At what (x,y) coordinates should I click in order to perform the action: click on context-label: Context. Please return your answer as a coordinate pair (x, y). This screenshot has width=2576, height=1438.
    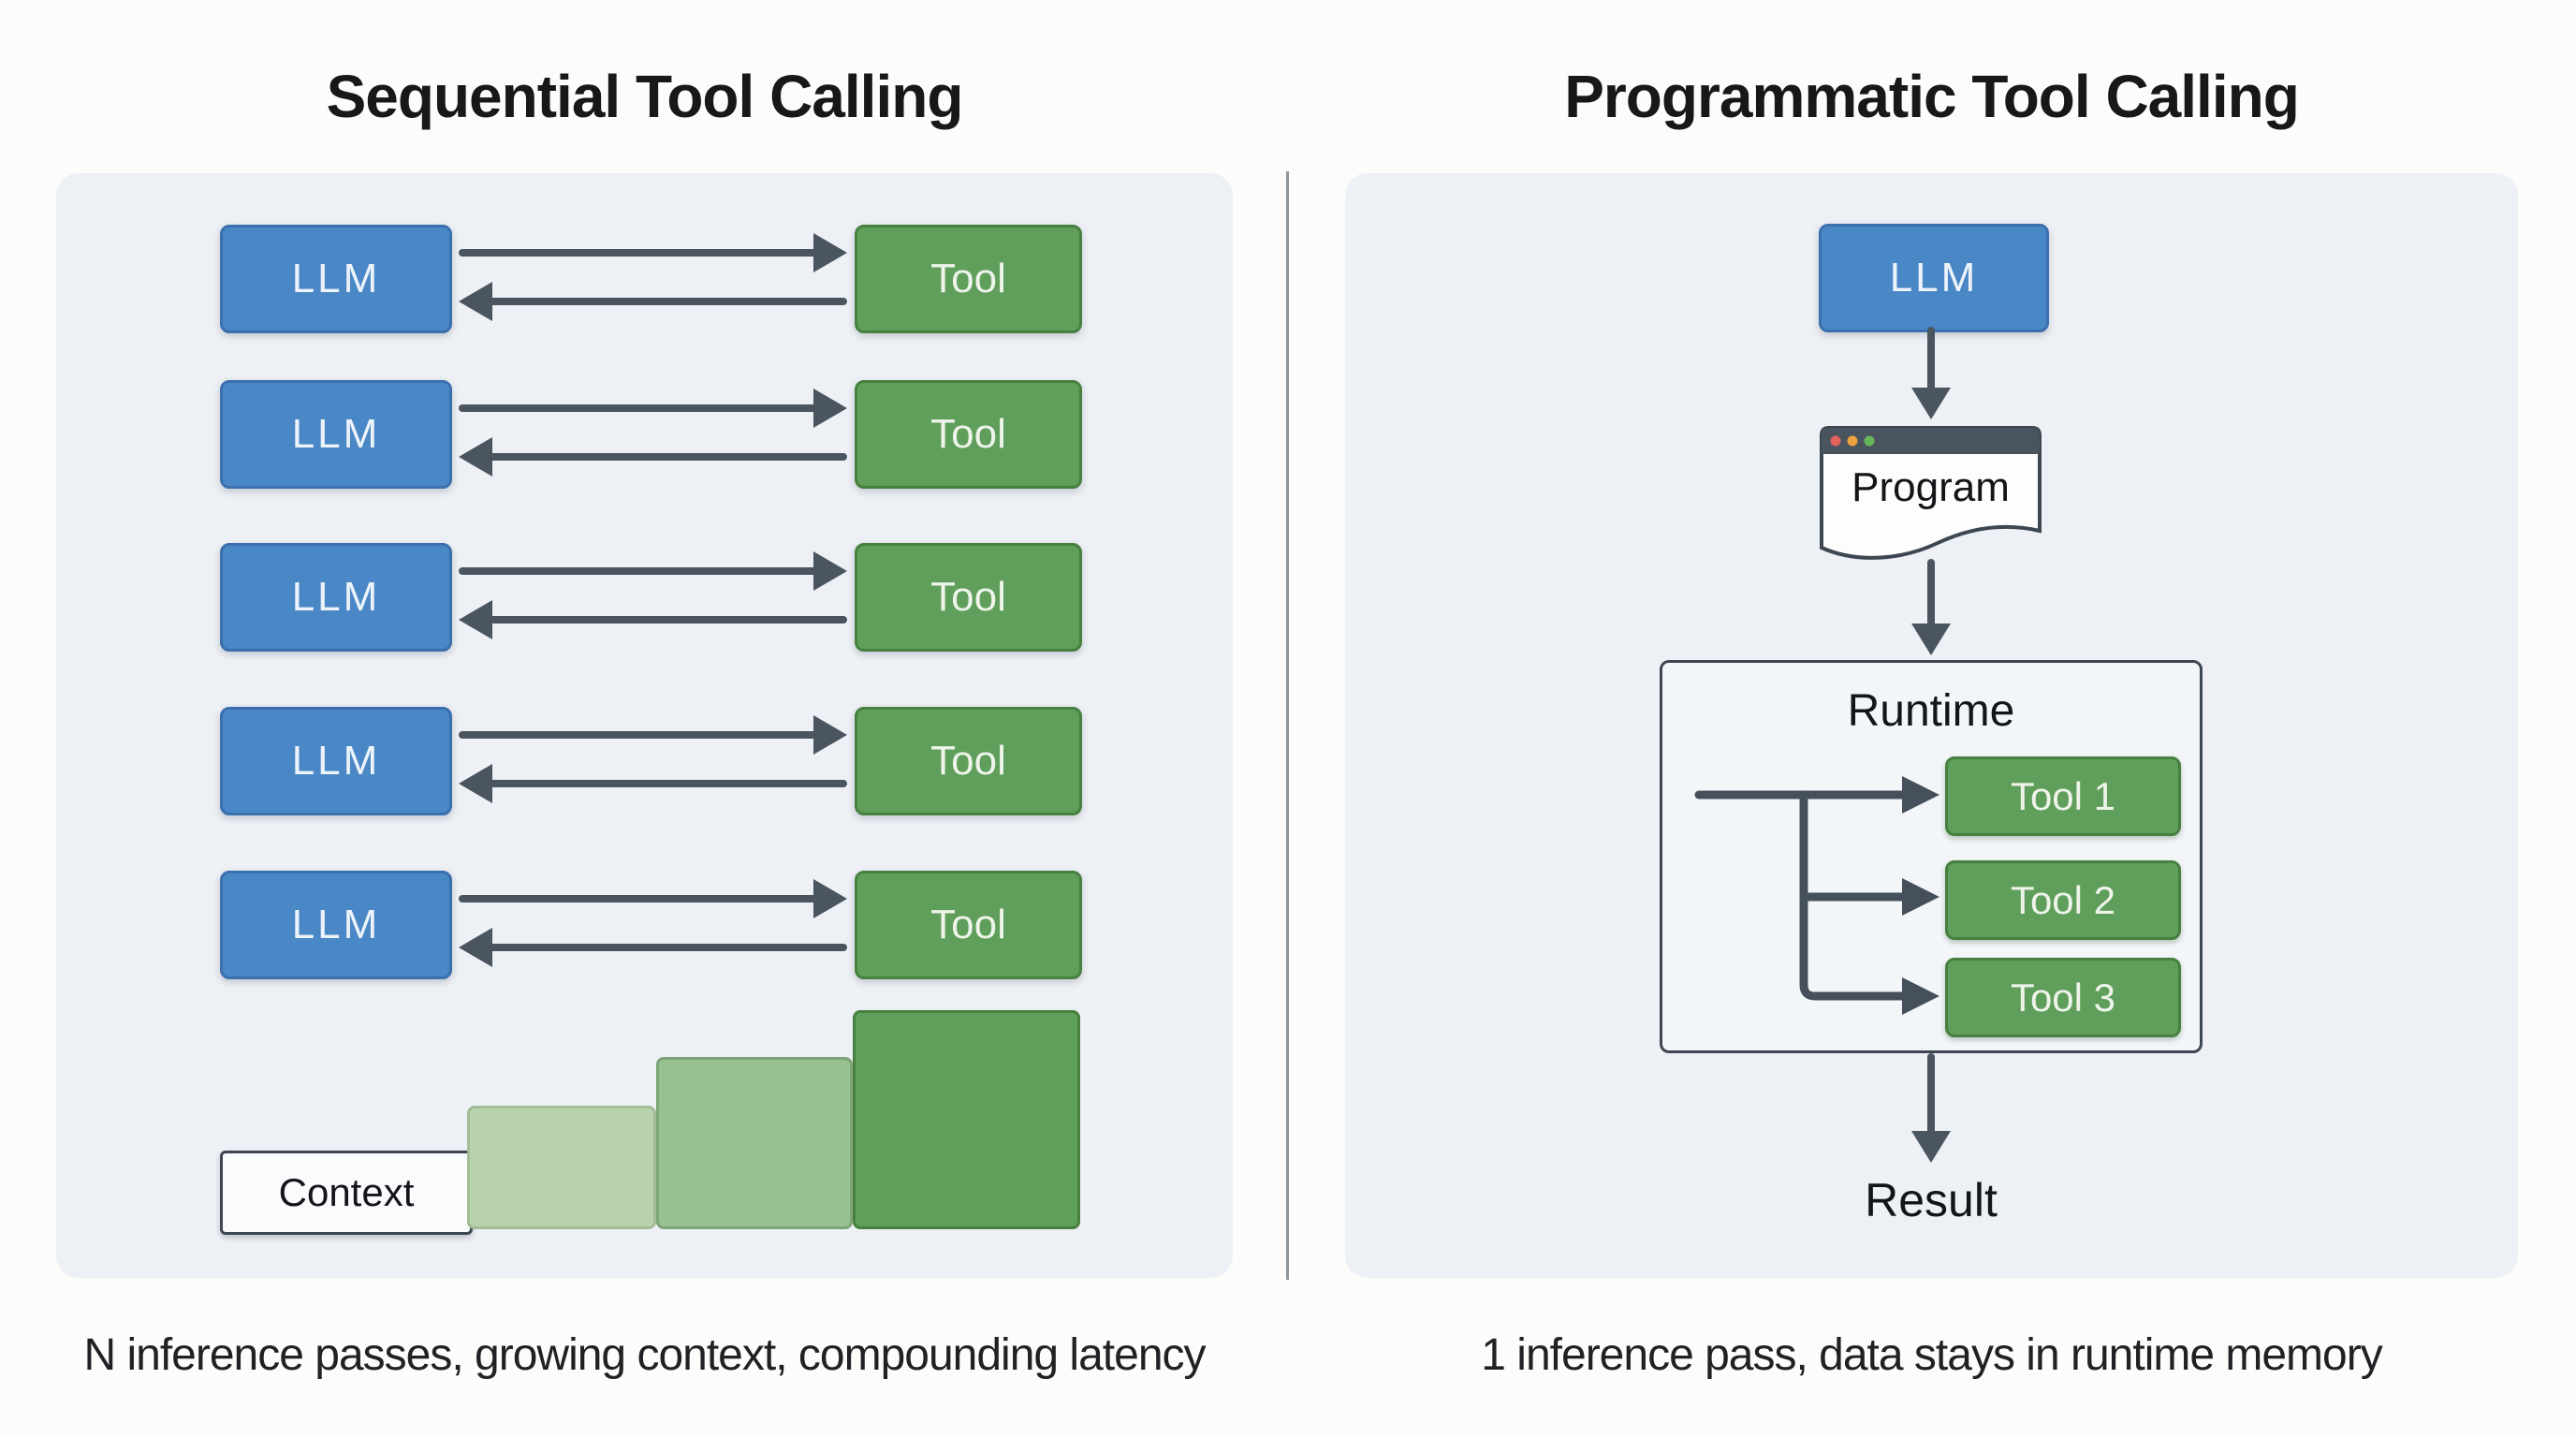
    Looking at the image, I should click on (346, 1192).